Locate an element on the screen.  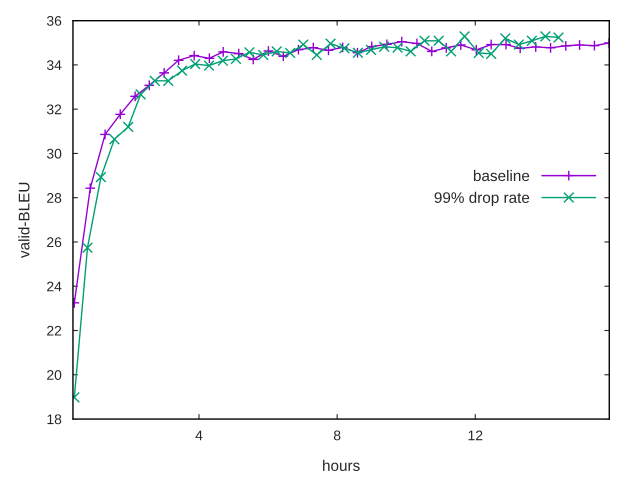
x-axis-title: hours is located at coordinates (341, 465).